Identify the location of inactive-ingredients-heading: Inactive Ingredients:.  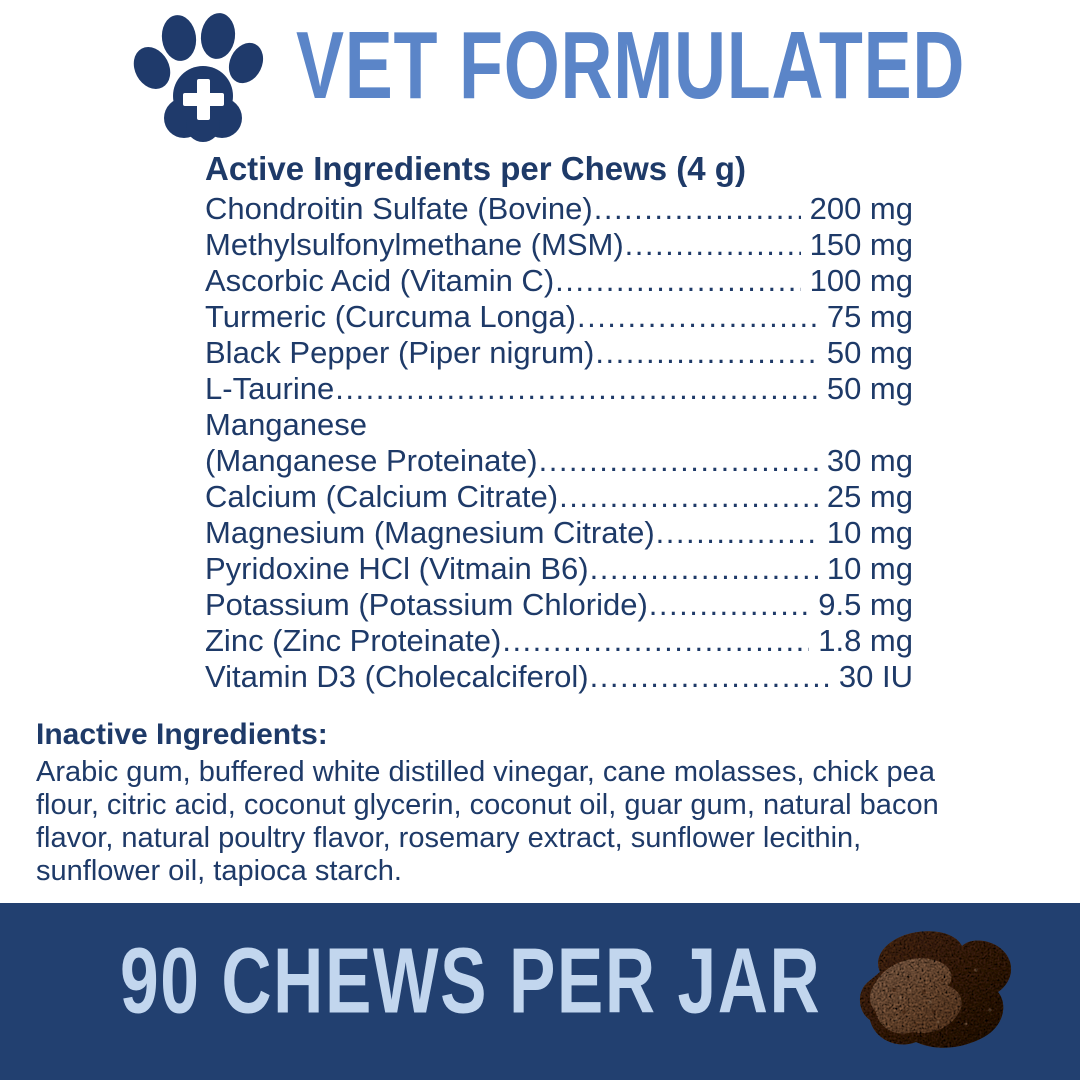
(182, 734).